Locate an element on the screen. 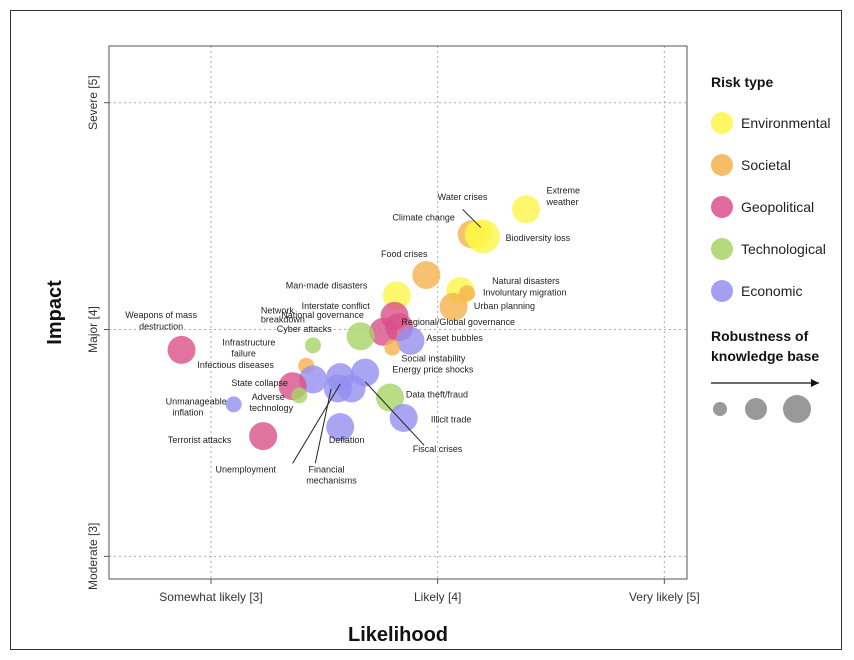 The image size is (854, 660). point-label: Unmanageable is located at coordinates (196, 401).